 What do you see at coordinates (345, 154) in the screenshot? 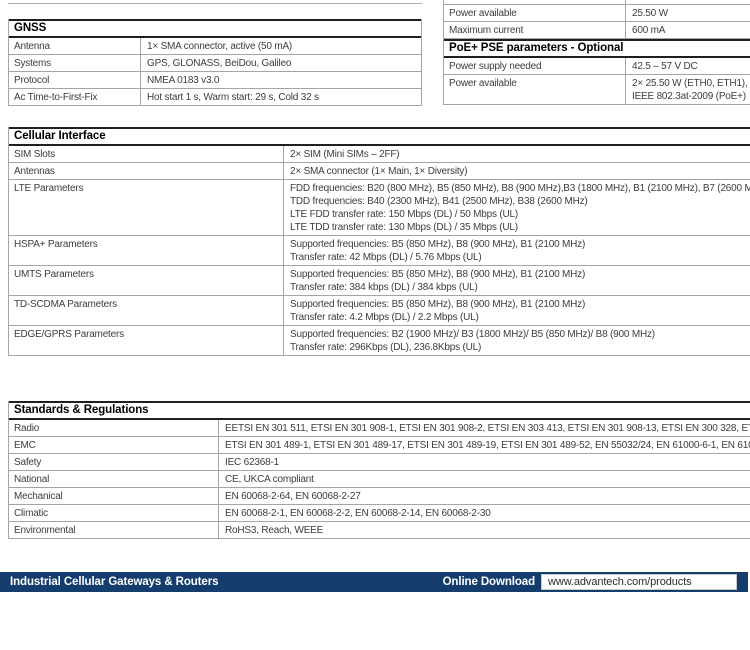
I see `value-line: 2× SIM (Mini SIMs – 2FF)` at bounding box center [345, 154].